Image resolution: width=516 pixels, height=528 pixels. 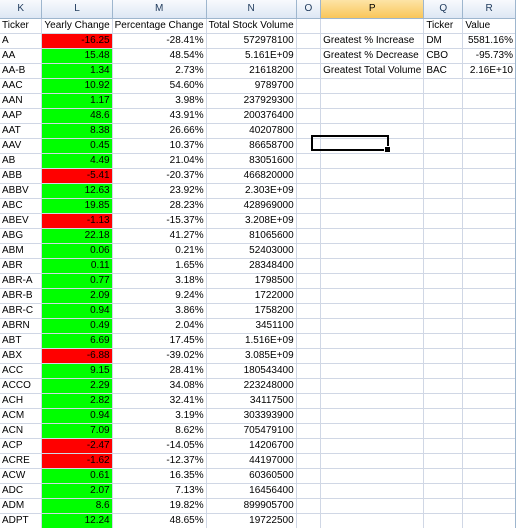 I want to click on percentage-change-cell: 54.60%, so click(x=159, y=86).